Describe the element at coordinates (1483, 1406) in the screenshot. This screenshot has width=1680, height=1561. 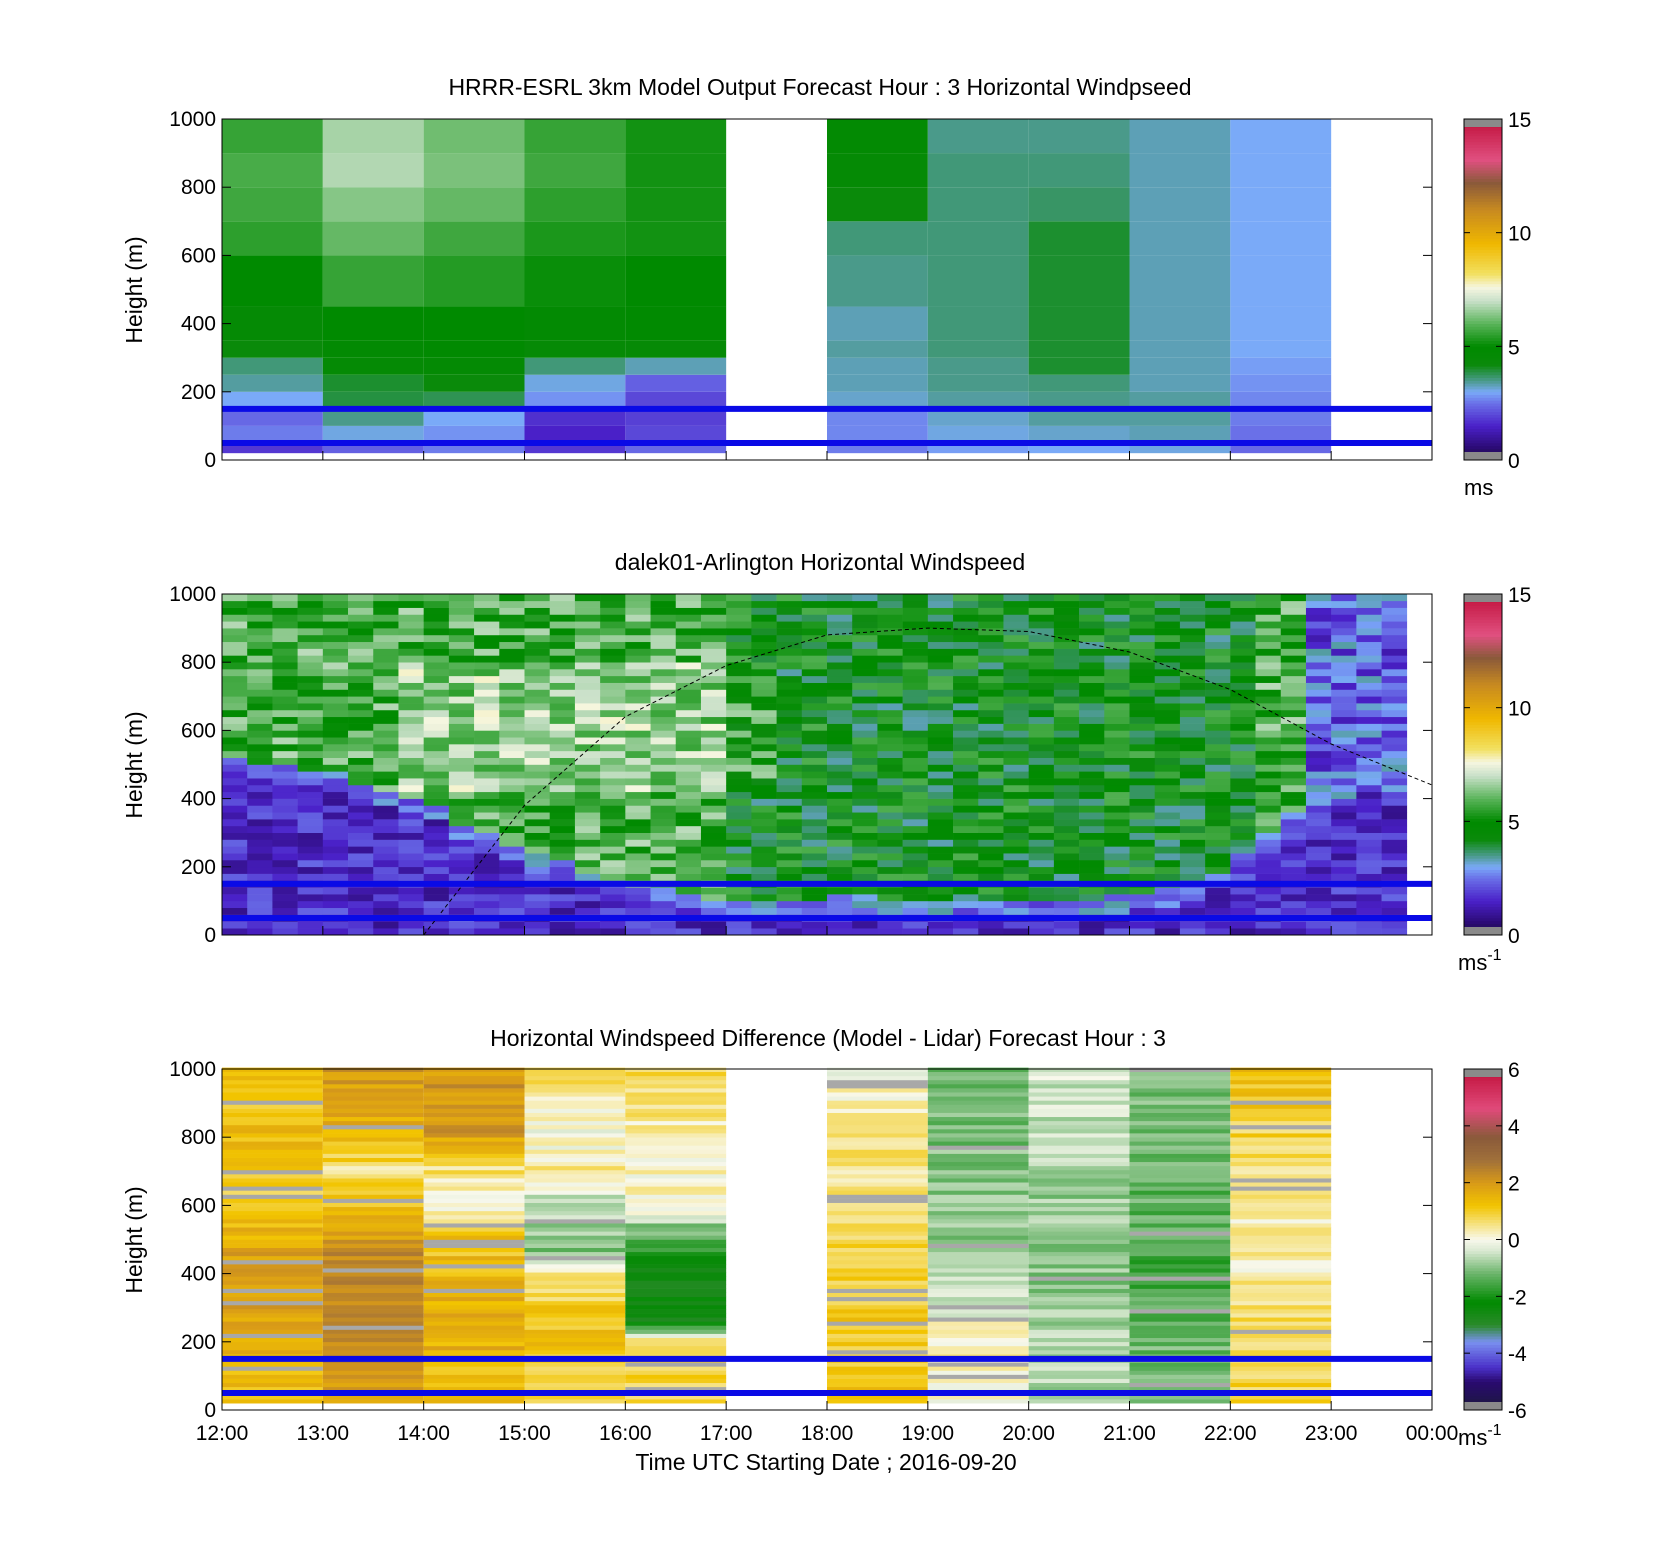
I see `colorbar-overflow-bottom` at that location.